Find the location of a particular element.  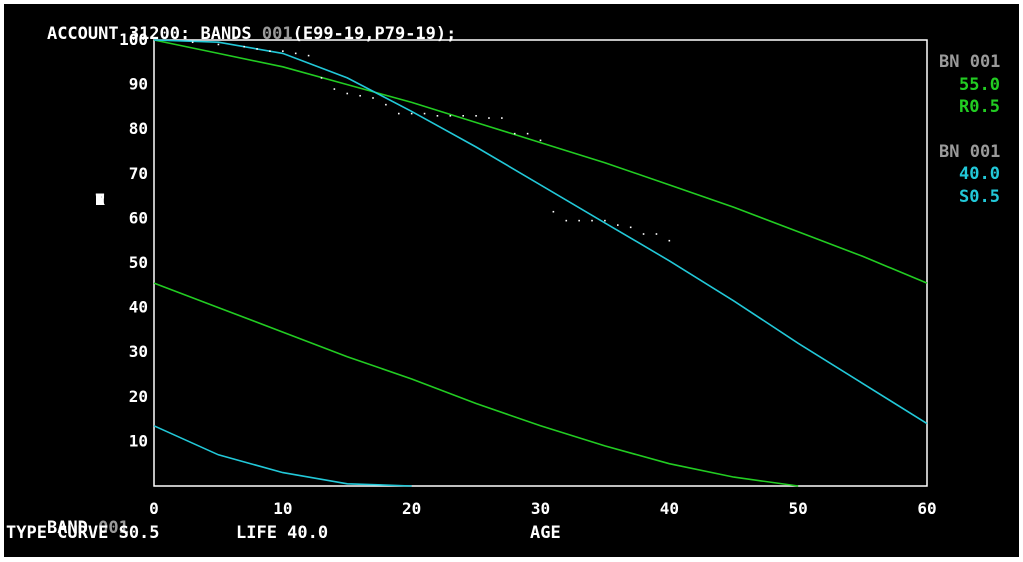

footer-band-number: 001 is located at coordinates (113, 528).